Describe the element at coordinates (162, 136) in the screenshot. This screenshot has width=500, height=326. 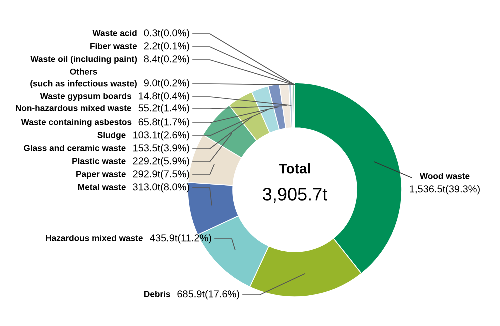
I see `data-label: 103.1t(2.6%)` at that location.